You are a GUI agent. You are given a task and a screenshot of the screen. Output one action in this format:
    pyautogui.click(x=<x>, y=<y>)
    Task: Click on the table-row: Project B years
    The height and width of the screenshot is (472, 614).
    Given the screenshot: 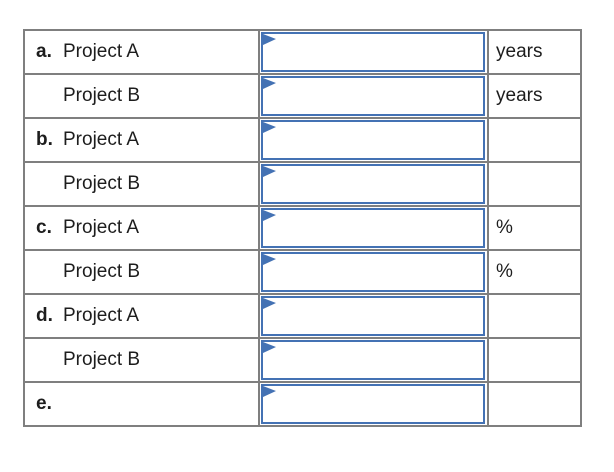 What is the action you would take?
    pyautogui.click(x=302, y=96)
    